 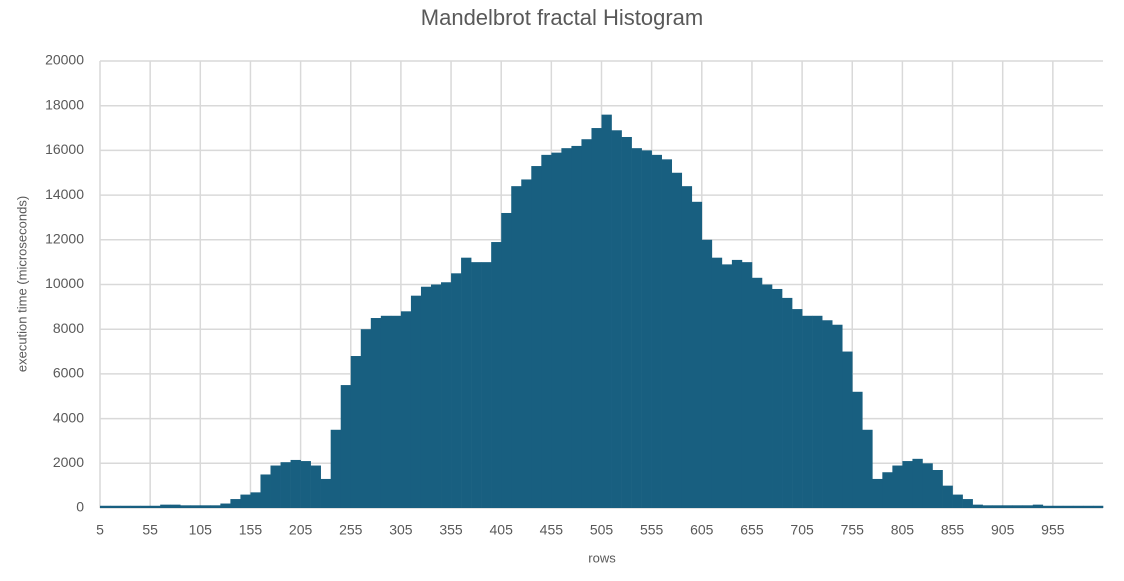 What do you see at coordinates (1053, 530) in the screenshot?
I see `x-tick-label: 955` at bounding box center [1053, 530].